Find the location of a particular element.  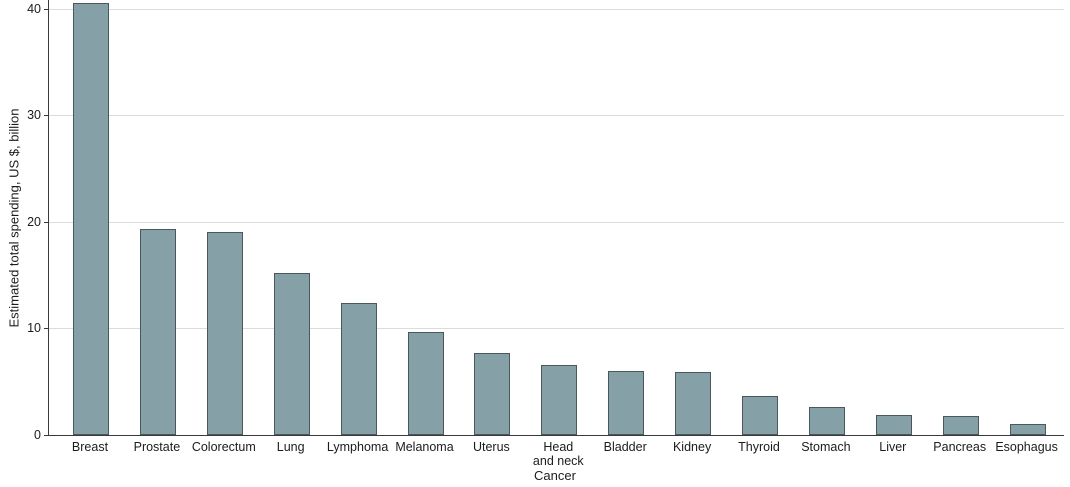

bar-melanoma is located at coordinates (425, 383).